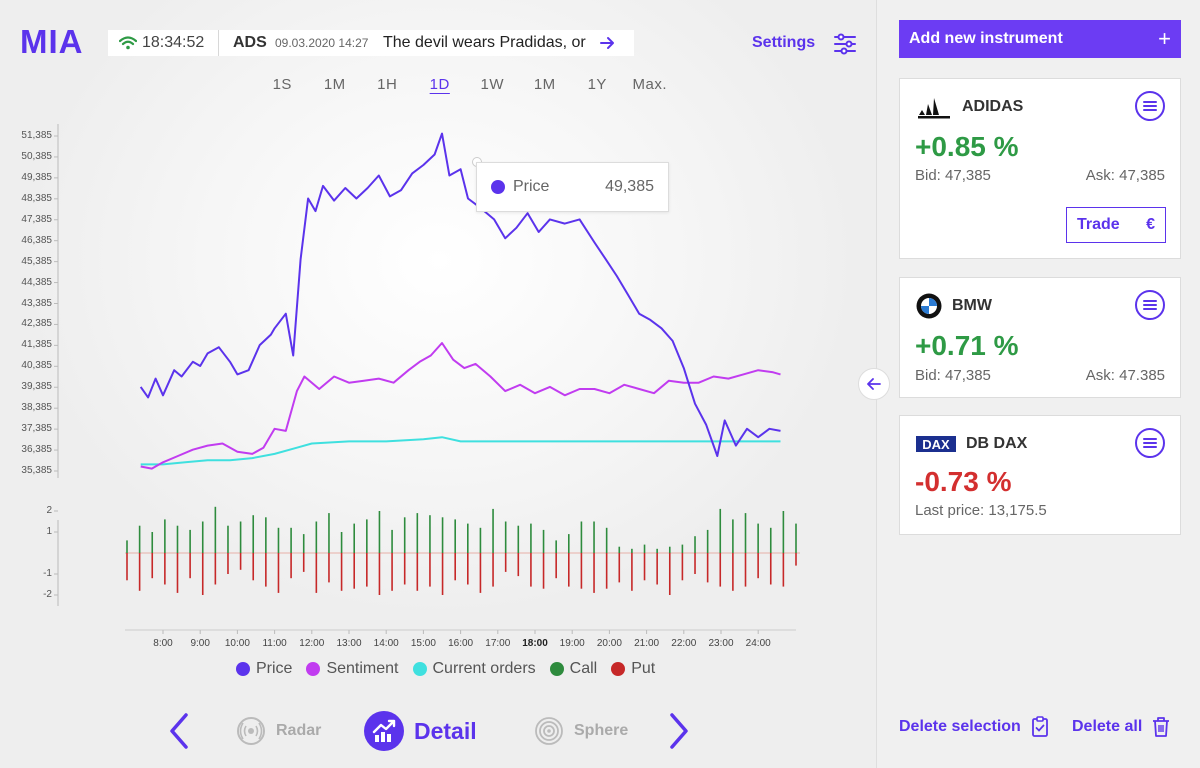  I want to click on range-1month: 1M, so click(544, 84).